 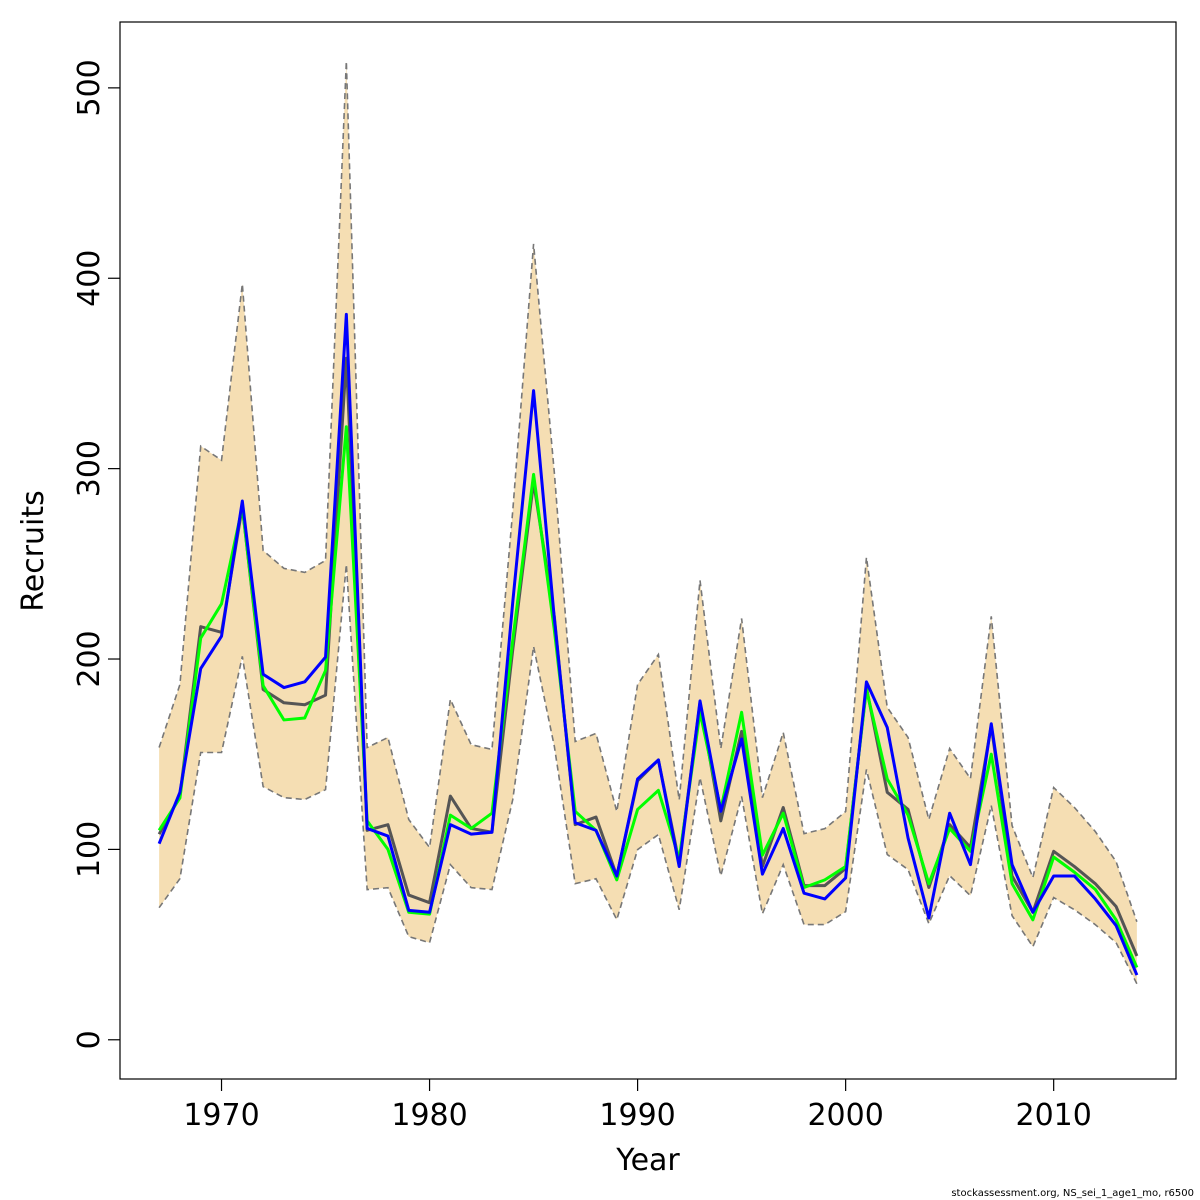 I want to click on x-tick-label: 1980, so click(x=429, y=1115).